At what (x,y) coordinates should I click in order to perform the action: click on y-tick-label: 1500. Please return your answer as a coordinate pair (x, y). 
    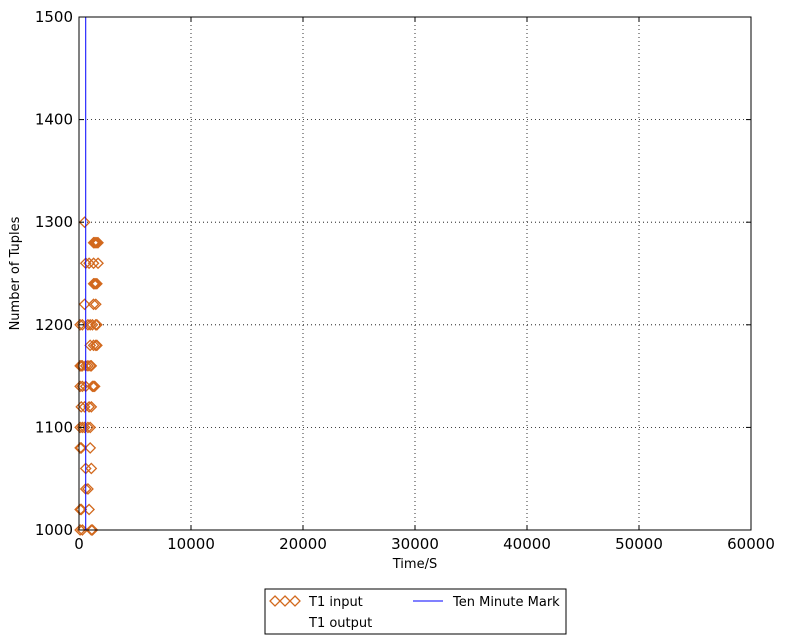
    Looking at the image, I should click on (54, 17).